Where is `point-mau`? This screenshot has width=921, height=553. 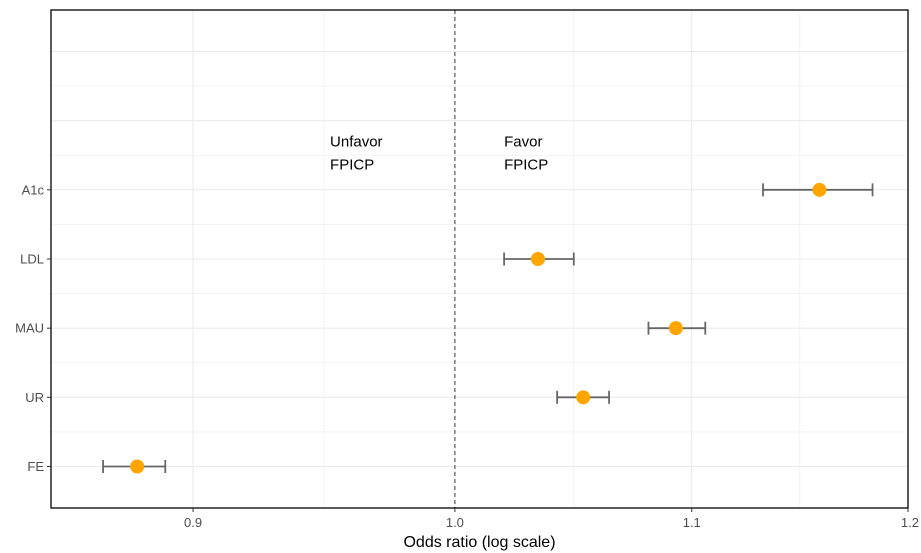 point-mau is located at coordinates (675, 328).